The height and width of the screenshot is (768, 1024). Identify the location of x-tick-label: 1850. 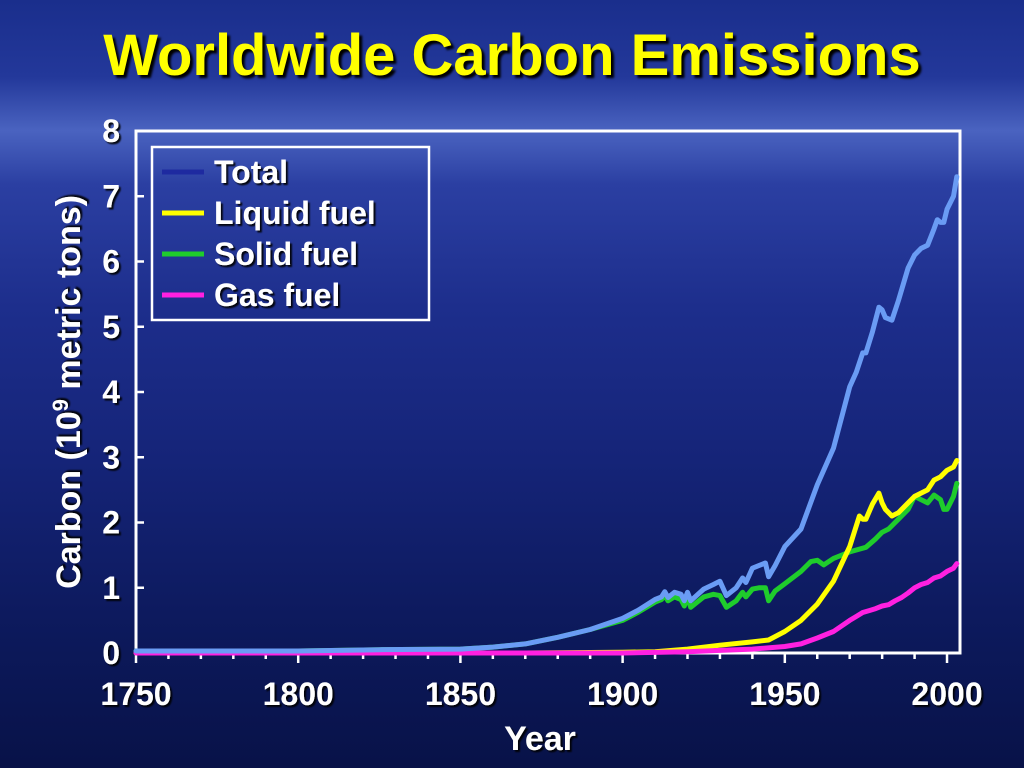
(460, 694).